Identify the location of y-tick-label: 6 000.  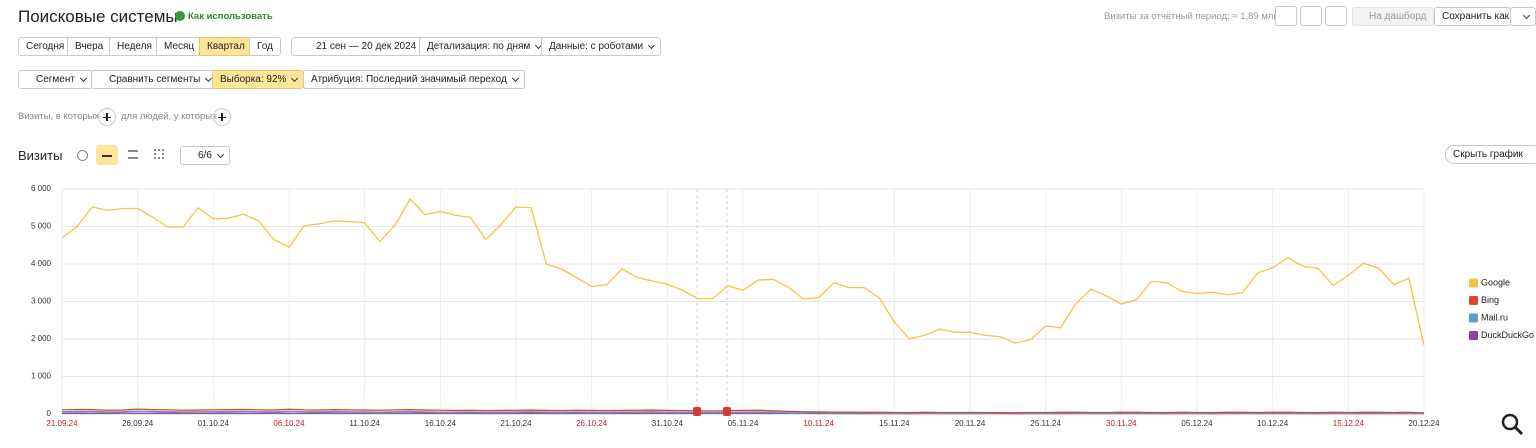
(41, 188).